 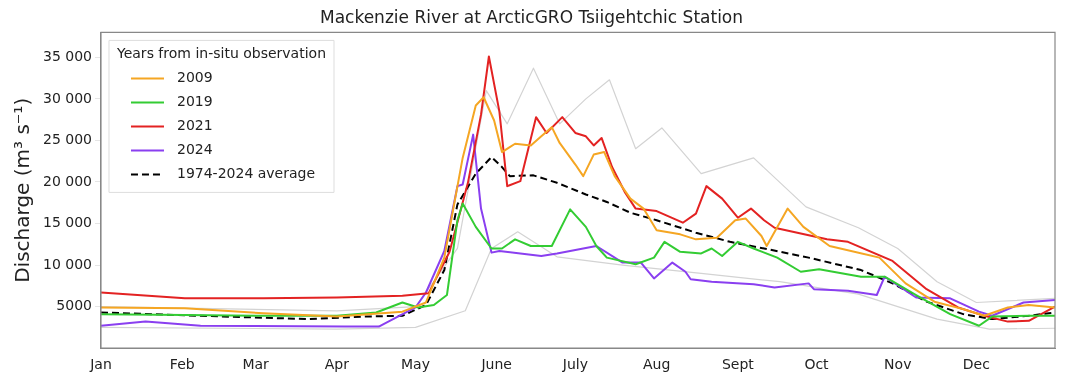 I want to click on x-tick-label: Nov, so click(x=898, y=364).